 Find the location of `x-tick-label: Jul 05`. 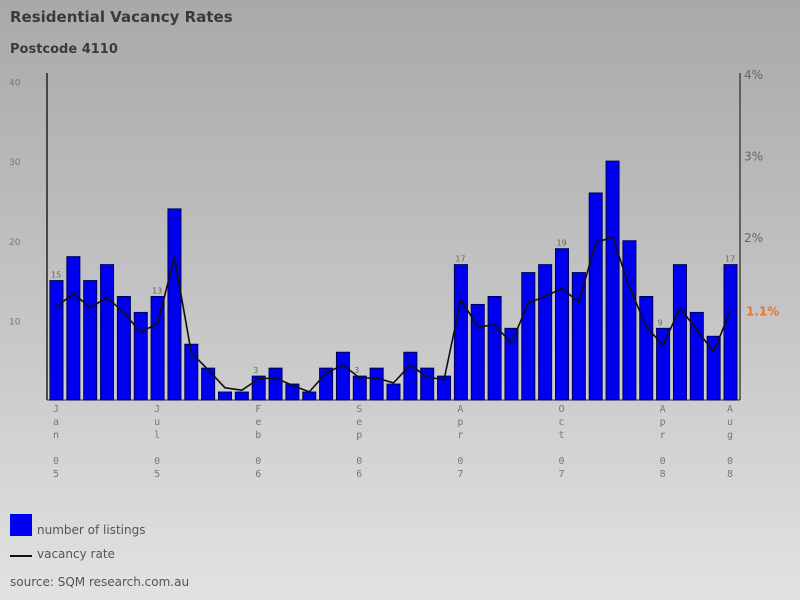

x-tick-label: Jul 05 is located at coordinates (158, 442).